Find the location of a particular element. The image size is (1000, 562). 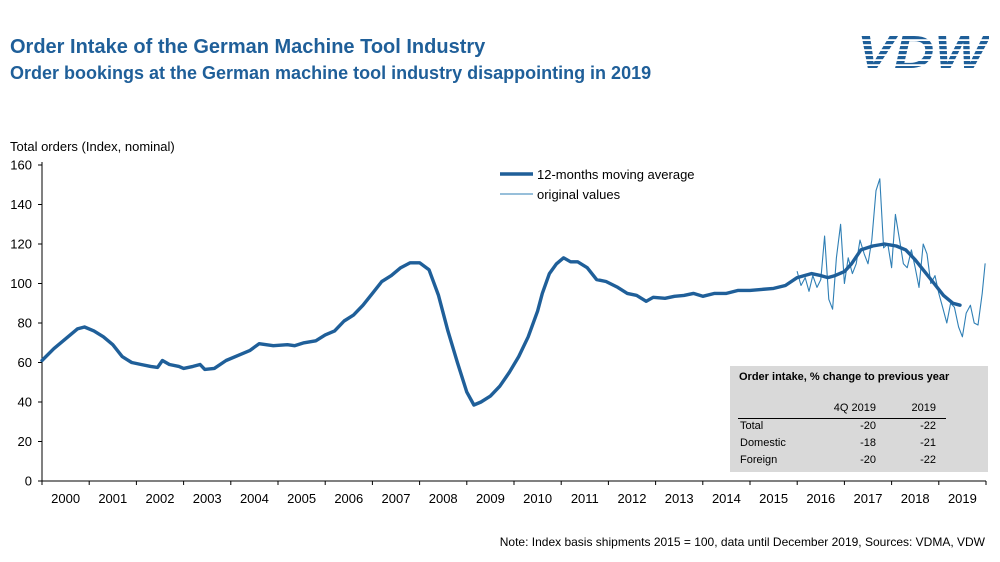

row-label: Total is located at coordinates (752, 426).